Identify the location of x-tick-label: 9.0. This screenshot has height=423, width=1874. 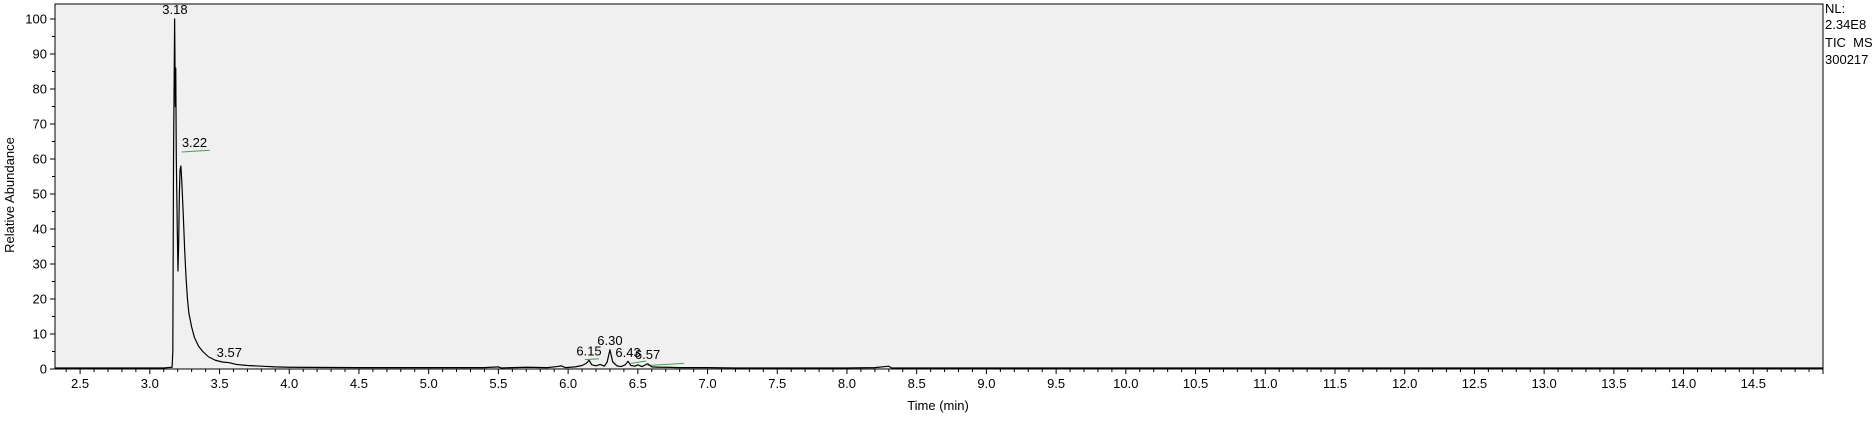
(986, 383).